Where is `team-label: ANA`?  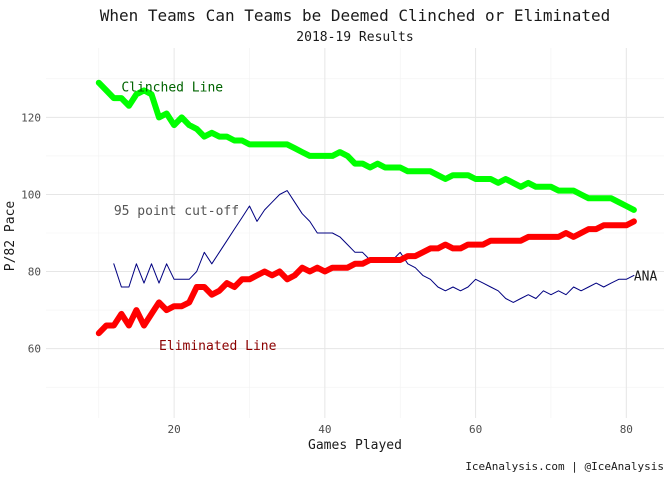
team-label: ANA is located at coordinates (646, 276).